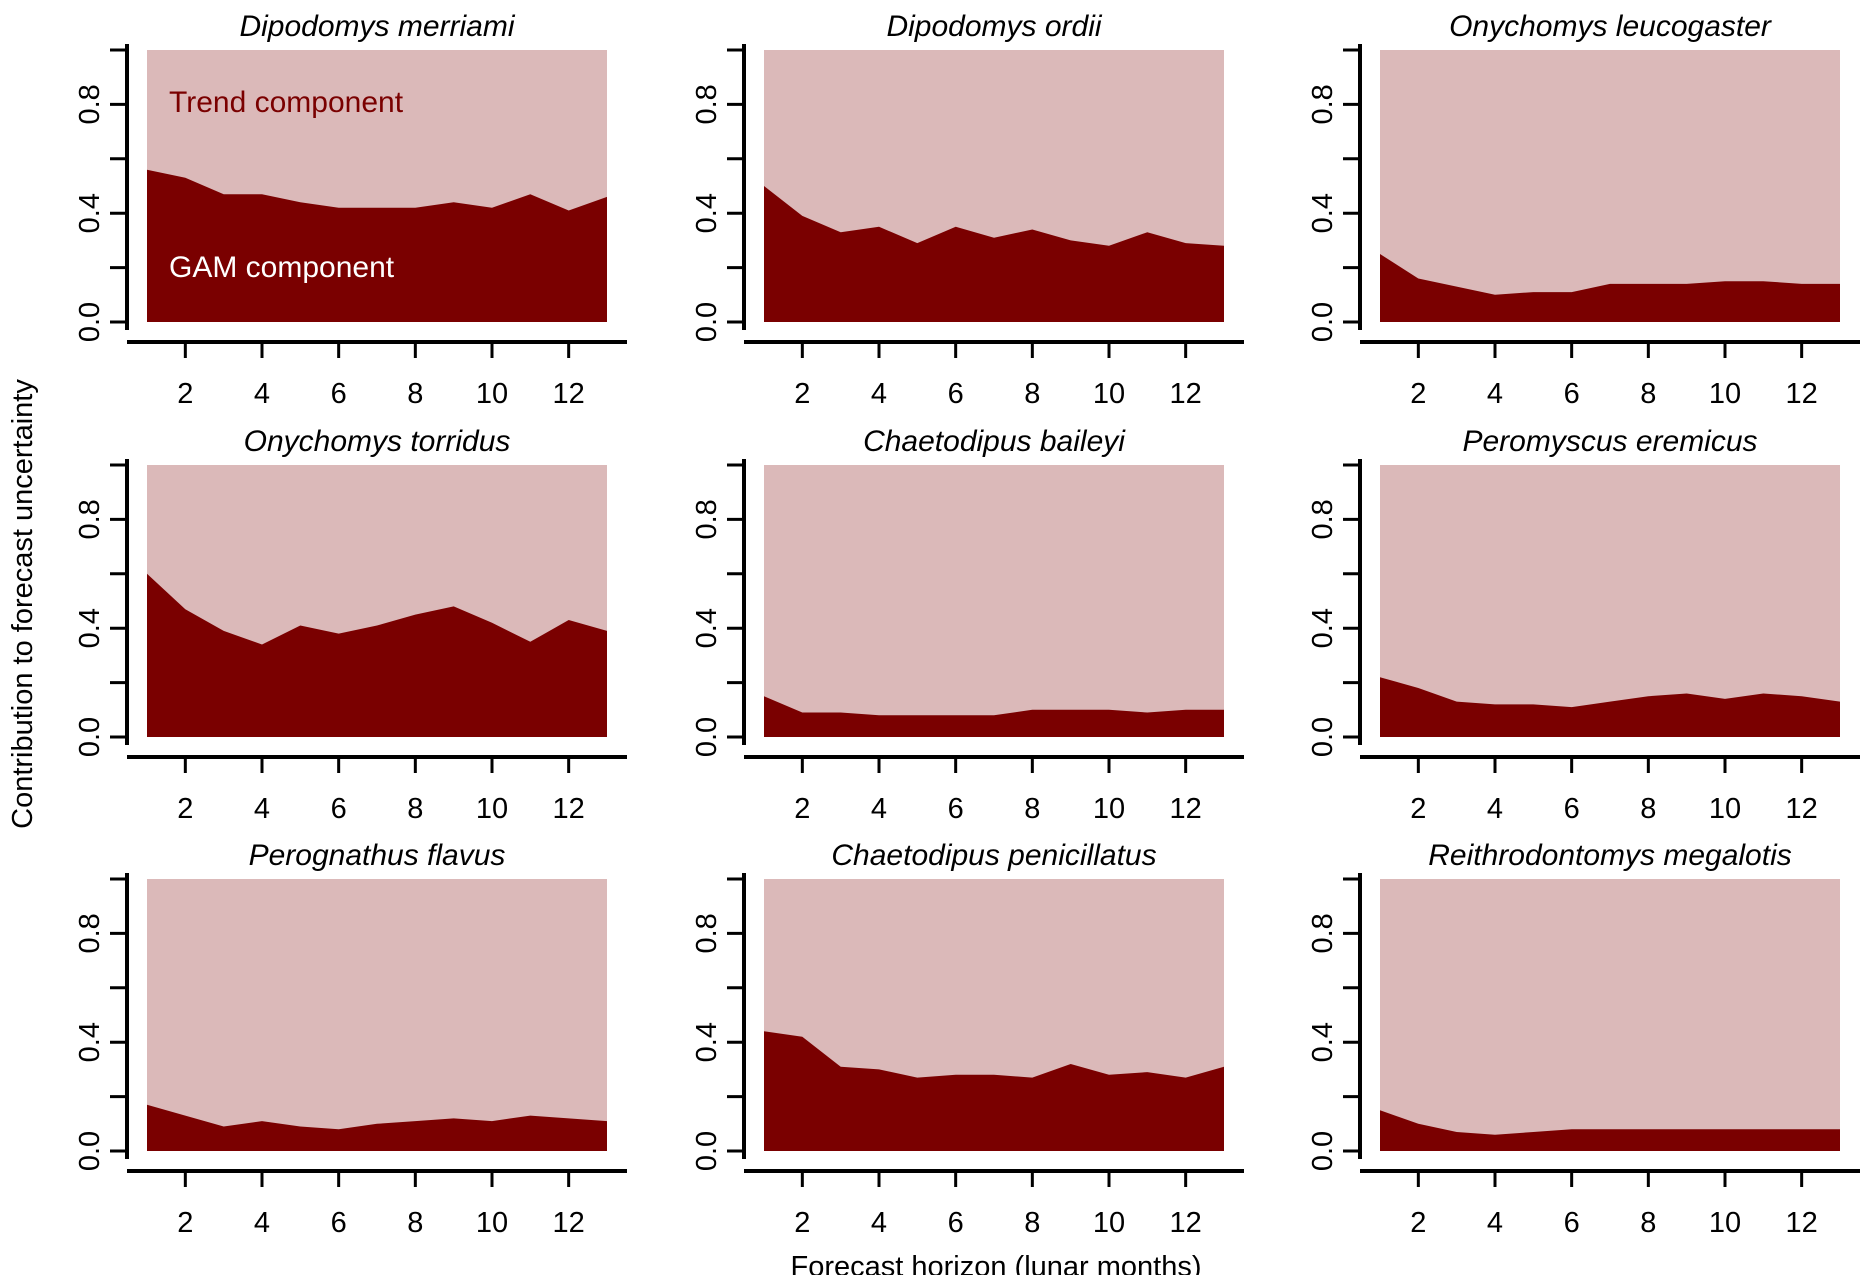 The height and width of the screenshot is (1275, 1875). Describe the element at coordinates (286, 102) in the screenshot. I see `trend-component-label: Trend component` at that location.